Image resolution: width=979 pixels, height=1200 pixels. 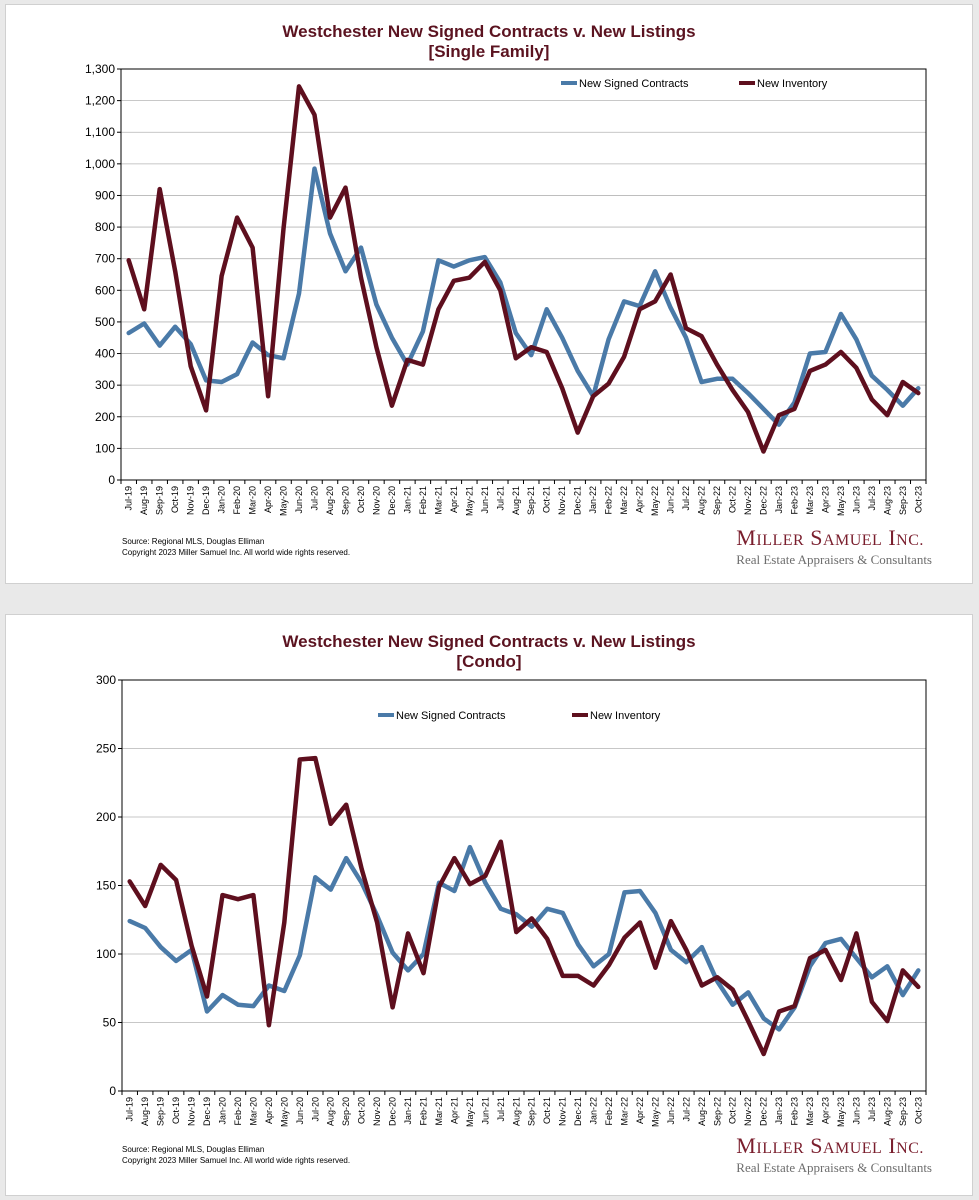 I want to click on x-tick-label: Aug-23, so click(x=887, y=1111).